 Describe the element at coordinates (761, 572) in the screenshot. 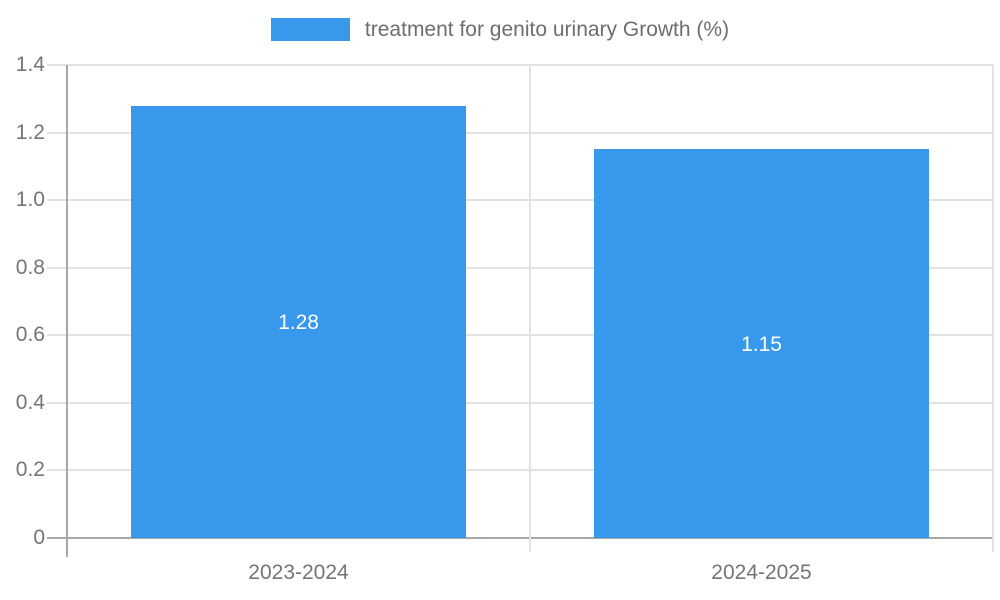

I see `x-tick-label: 2024-2025` at that location.